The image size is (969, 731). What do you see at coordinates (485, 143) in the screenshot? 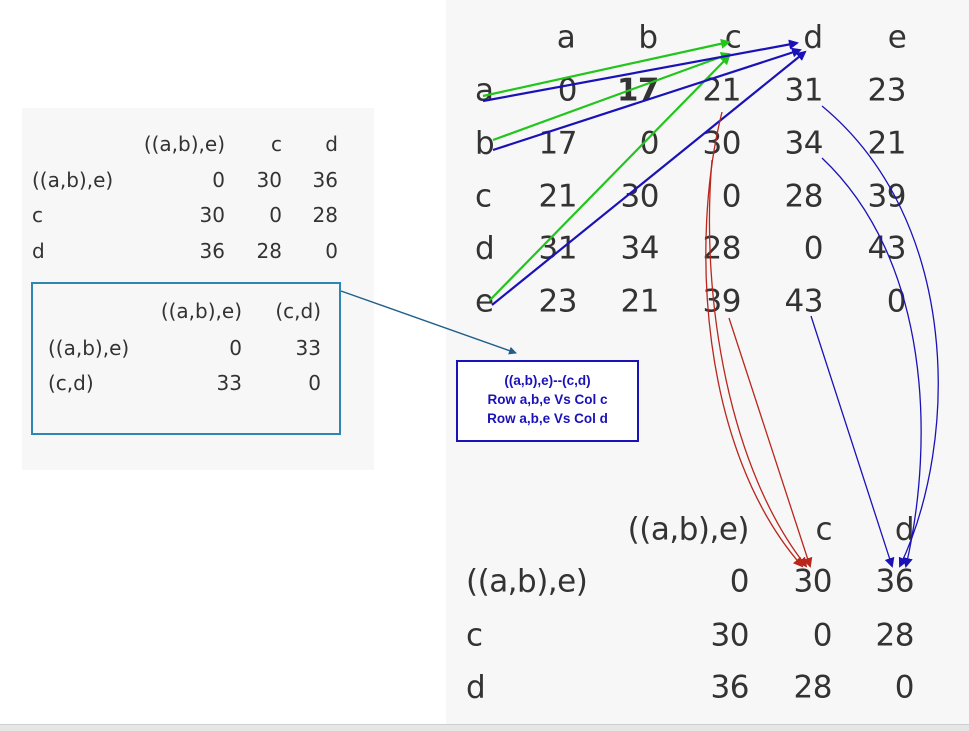
I see `row-label: b` at bounding box center [485, 143].